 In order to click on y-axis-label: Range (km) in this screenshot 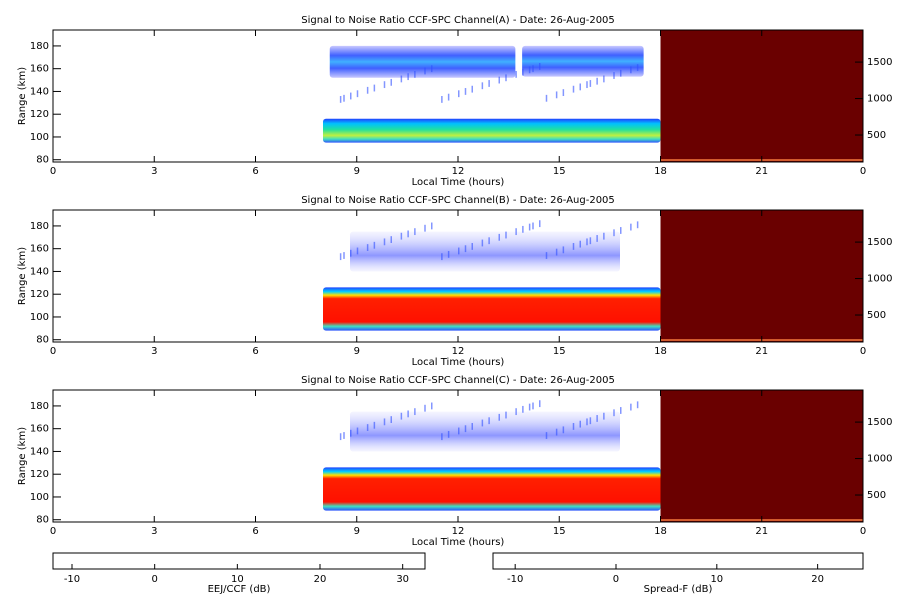, I will do `click(22, 96)`.